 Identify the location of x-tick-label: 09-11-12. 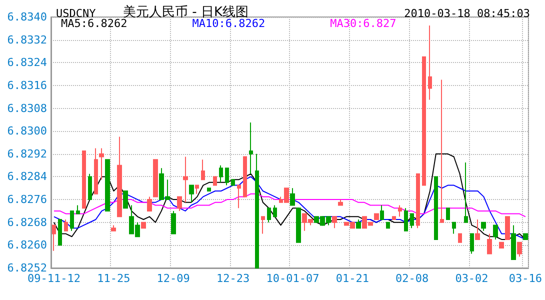
(53, 278).